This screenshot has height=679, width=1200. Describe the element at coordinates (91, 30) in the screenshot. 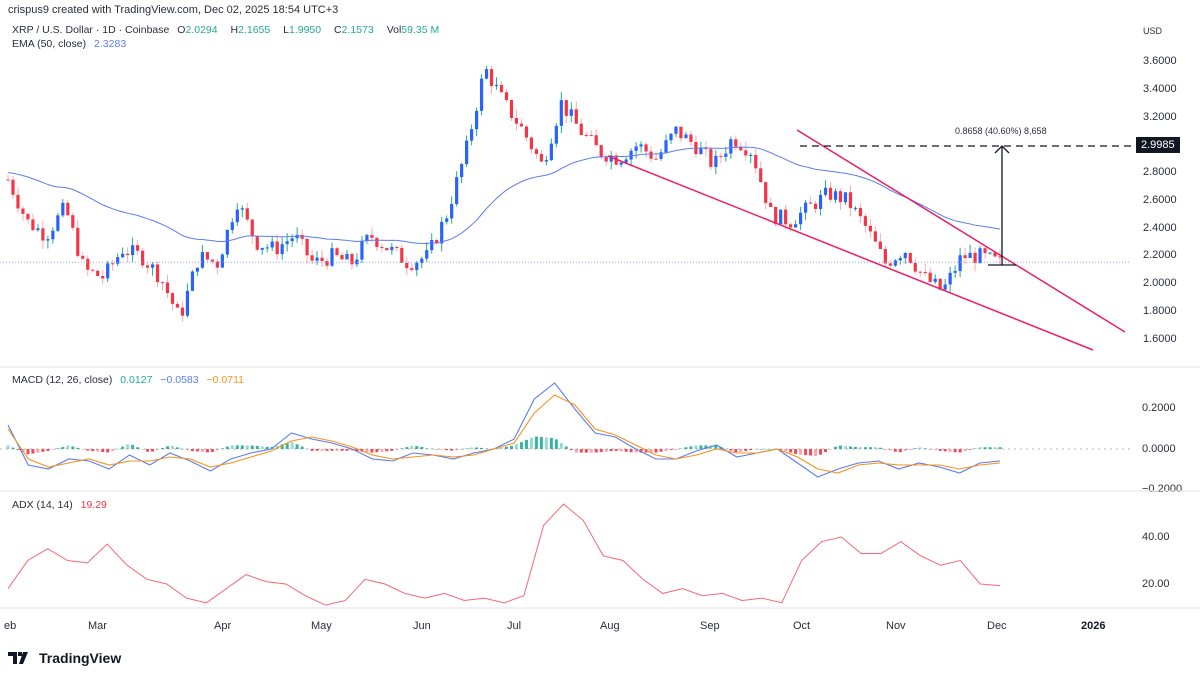

I see `symbol-title: XRP / U.S. Dollar · 1D · Coinbase` at that location.